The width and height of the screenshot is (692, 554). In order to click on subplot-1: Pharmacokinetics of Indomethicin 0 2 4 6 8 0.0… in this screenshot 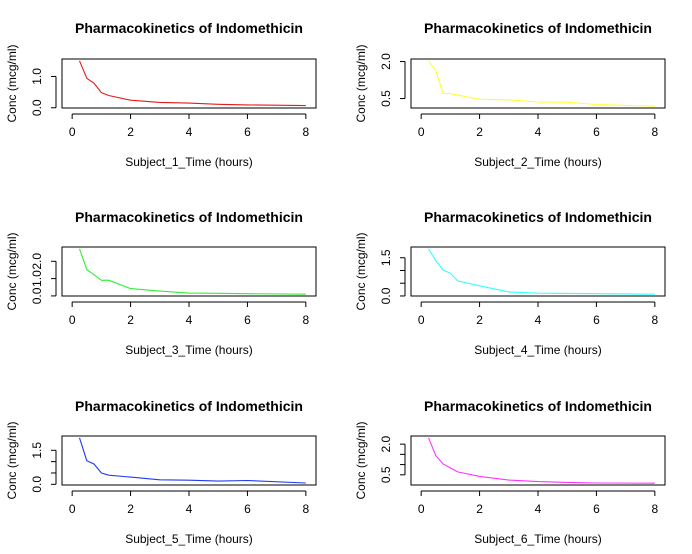, I will do `click(161, 94)`.